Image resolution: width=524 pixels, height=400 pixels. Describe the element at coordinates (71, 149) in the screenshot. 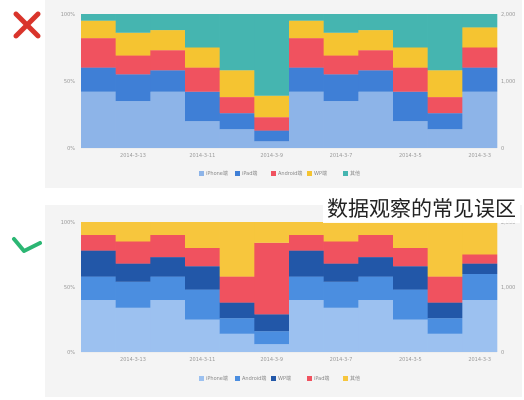

I see `y-left-tick-label: 0%` at that location.